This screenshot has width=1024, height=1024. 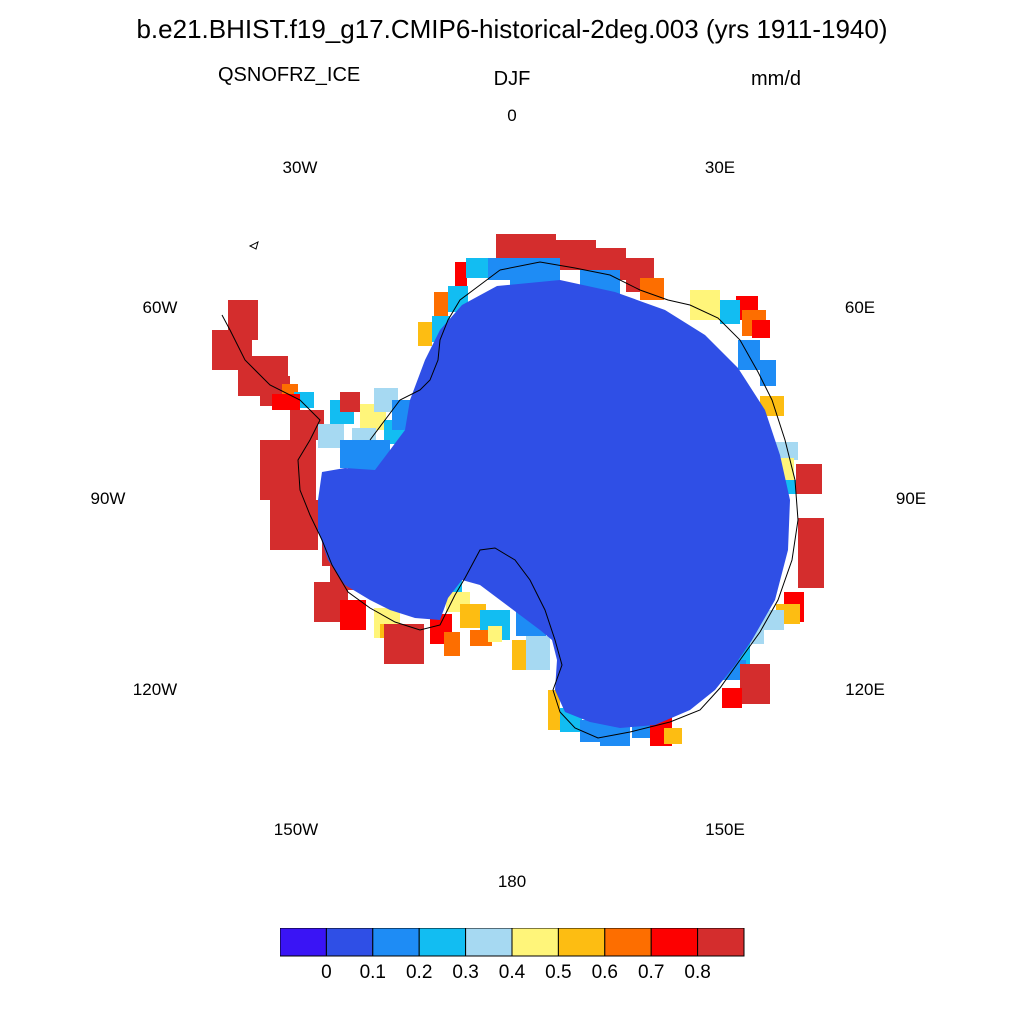 What do you see at coordinates (512, 972) in the screenshot?
I see `colorbar-label: 0.4` at bounding box center [512, 972].